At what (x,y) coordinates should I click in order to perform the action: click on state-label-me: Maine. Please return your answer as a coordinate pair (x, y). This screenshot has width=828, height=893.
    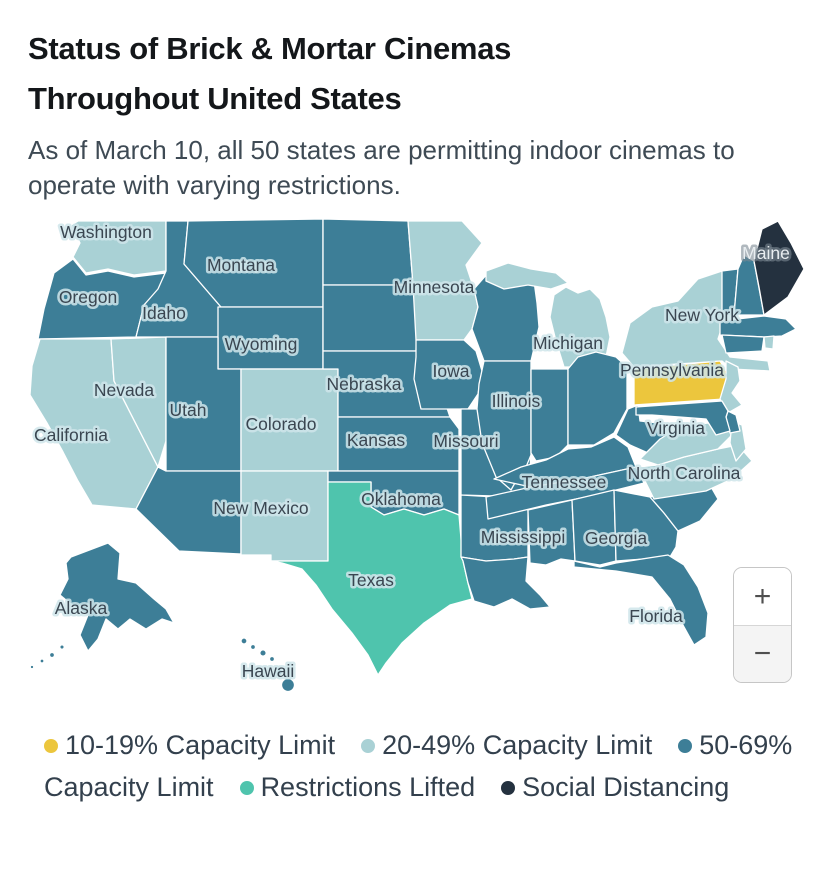
    Looking at the image, I should click on (766, 253).